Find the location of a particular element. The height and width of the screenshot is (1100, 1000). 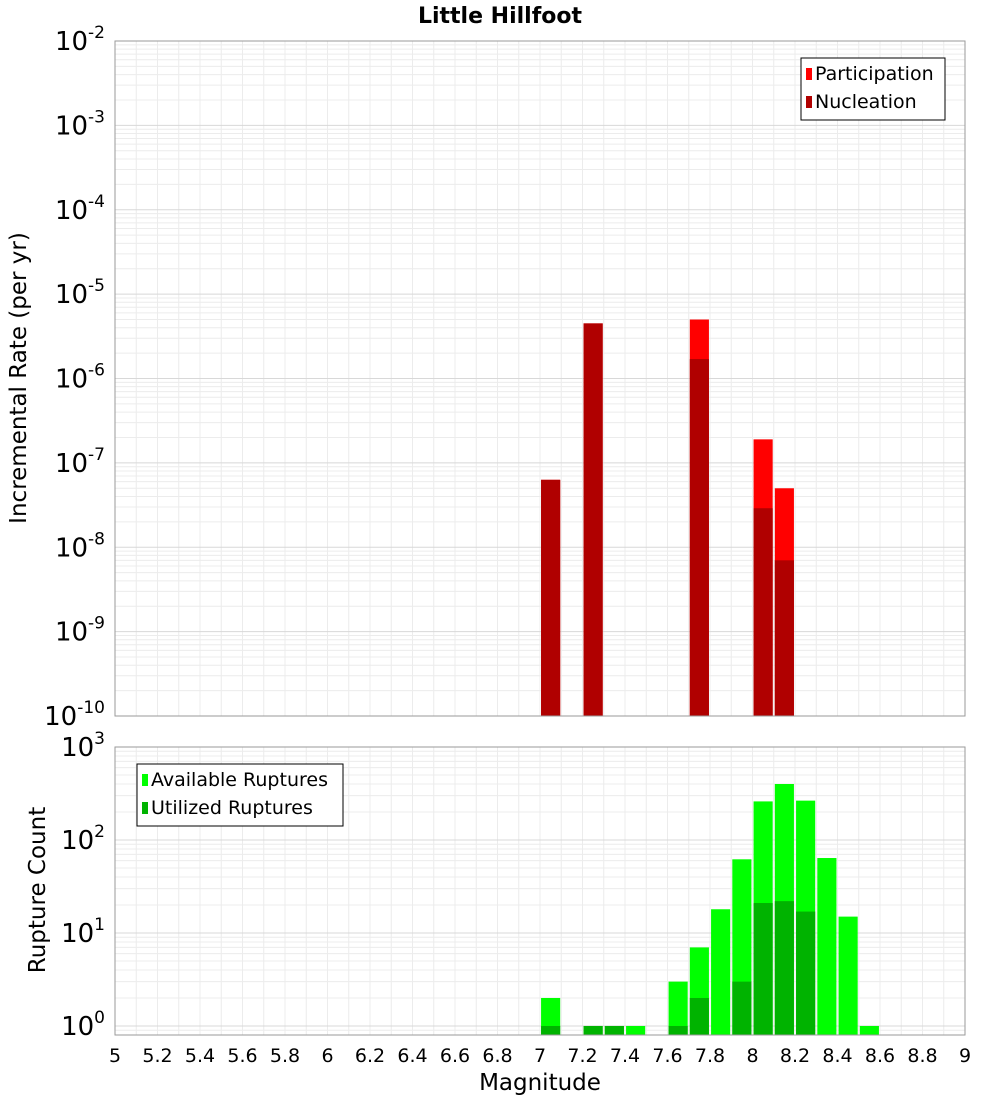

x-tick-label: 8.2 is located at coordinates (795, 1056).